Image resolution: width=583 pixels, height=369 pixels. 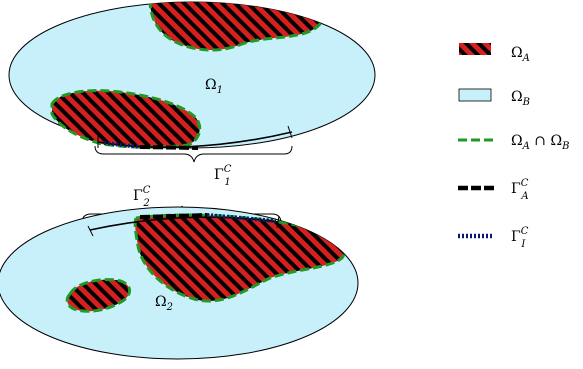 I want to click on omega-2-interface-tick-right, so click(x=278, y=222).